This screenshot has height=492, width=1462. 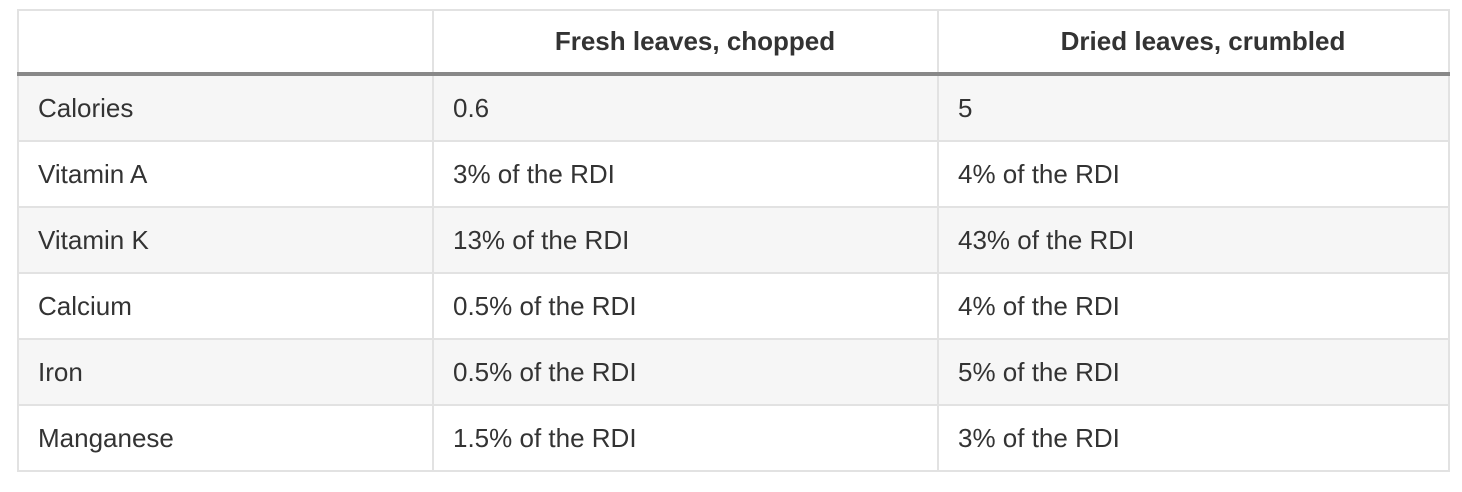 What do you see at coordinates (1193, 107) in the screenshot?
I see `cell: 5` at bounding box center [1193, 107].